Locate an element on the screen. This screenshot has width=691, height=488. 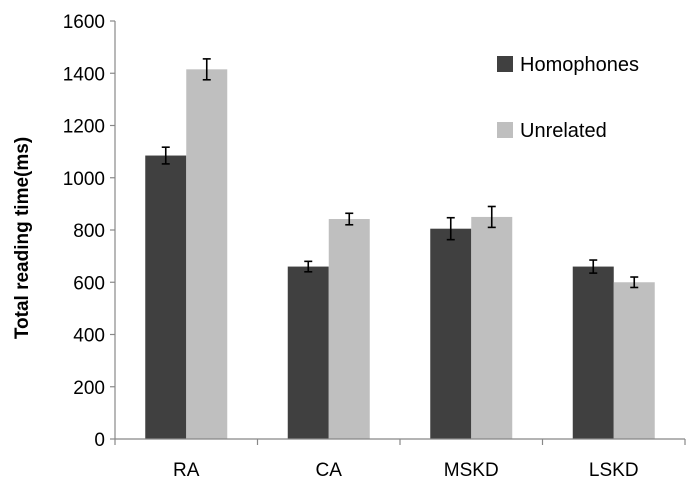
y-tick-label: 800 is located at coordinates (89, 231).